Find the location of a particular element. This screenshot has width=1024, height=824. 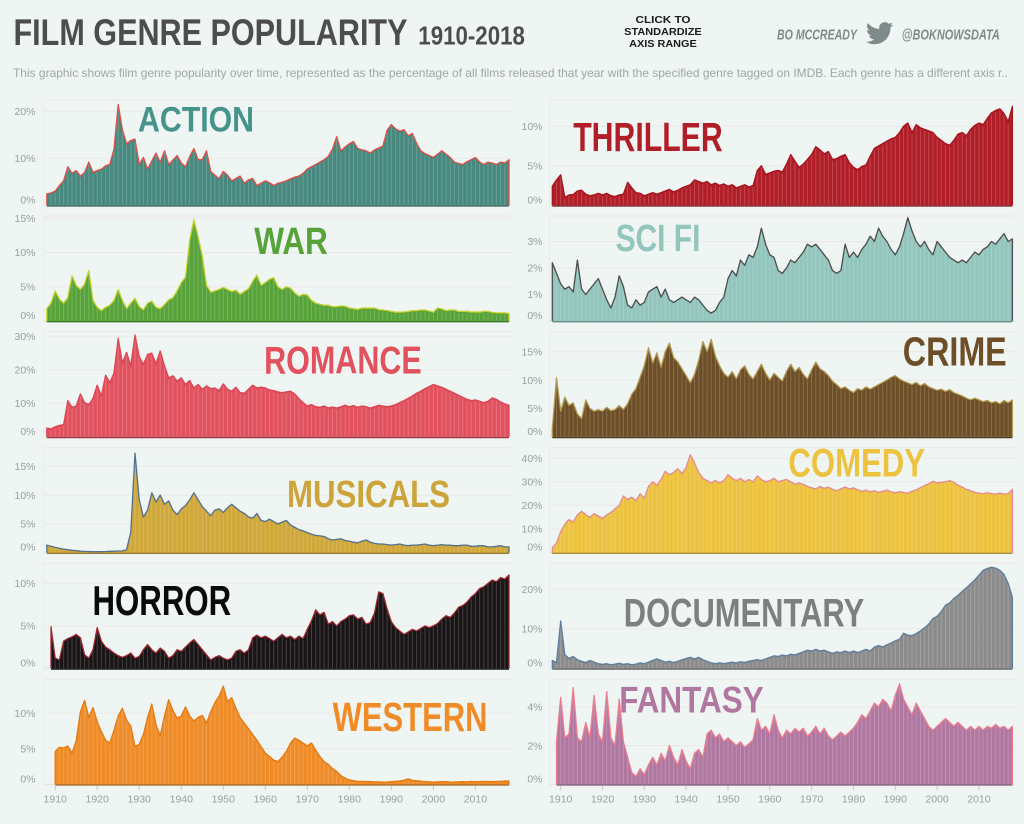

svg-text: ACTION is located at coordinates (196, 120).